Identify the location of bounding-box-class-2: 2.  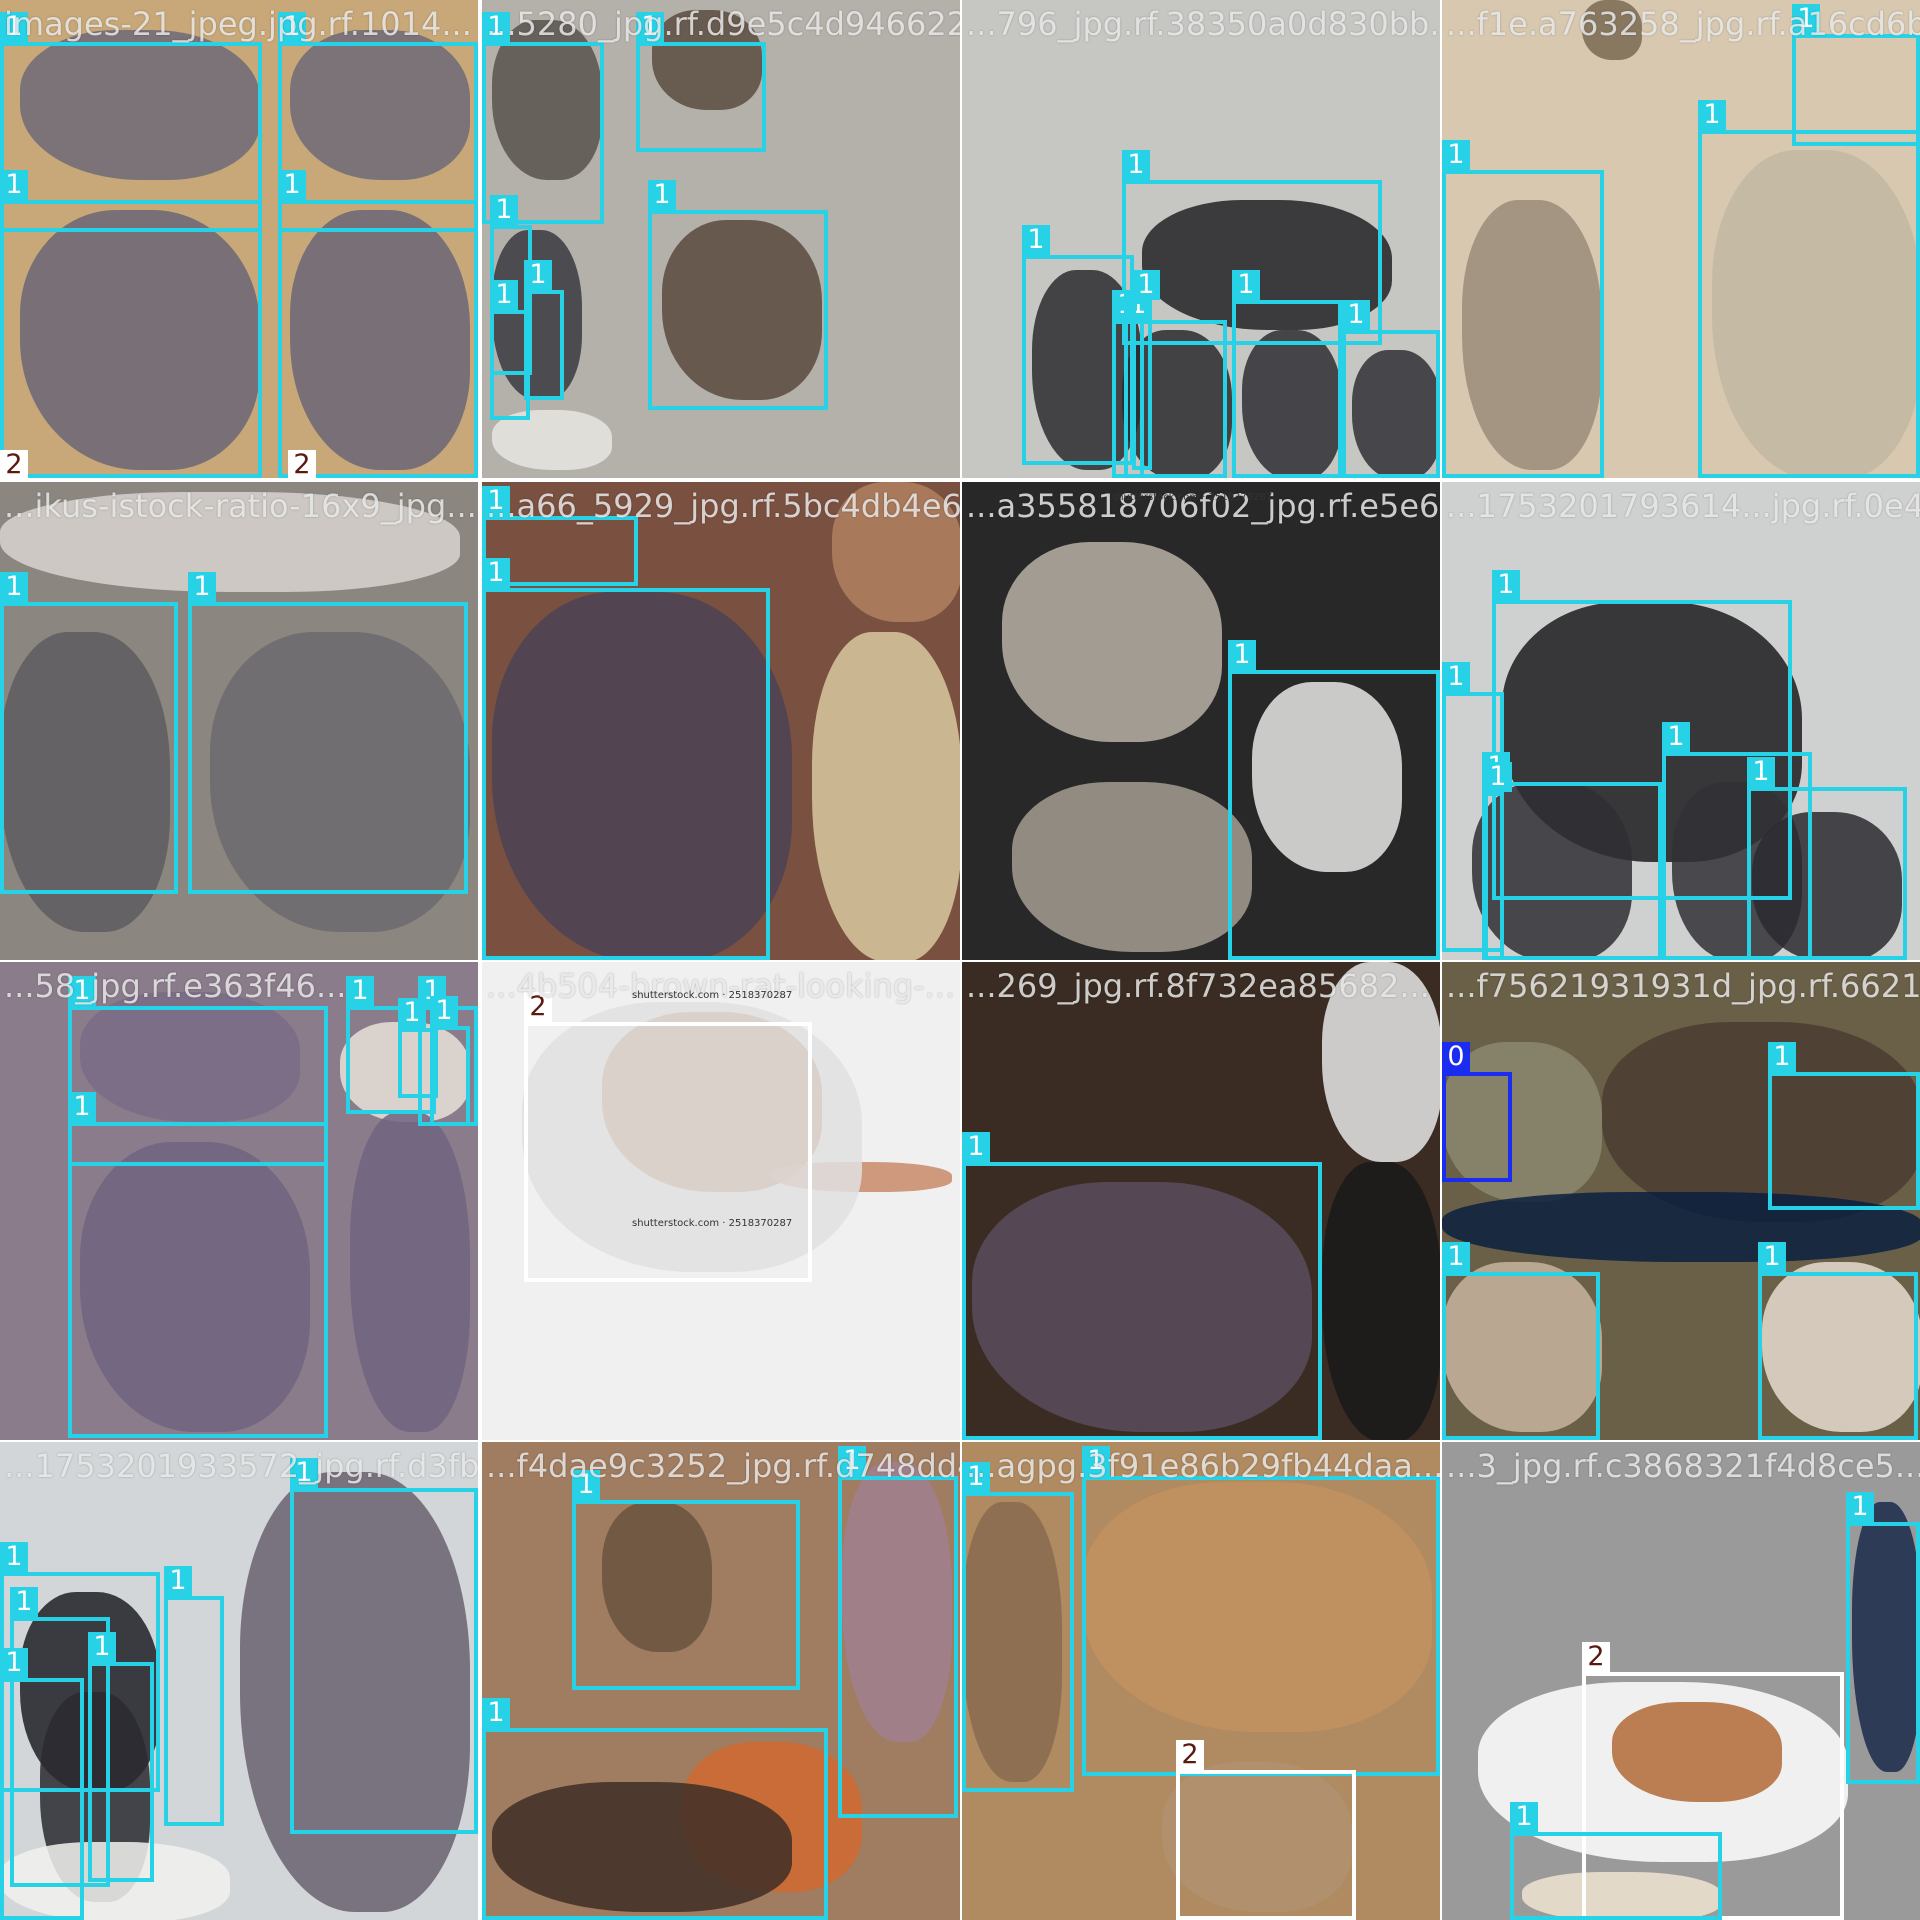
(668, 1137).